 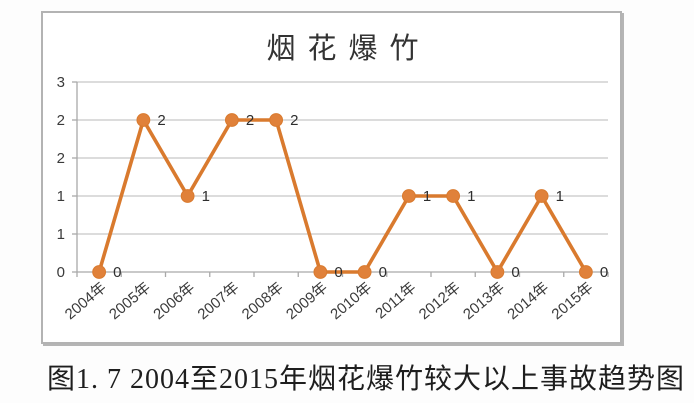 What do you see at coordinates (174, 301) in the screenshot?
I see `x-tick-label: 2006年` at bounding box center [174, 301].